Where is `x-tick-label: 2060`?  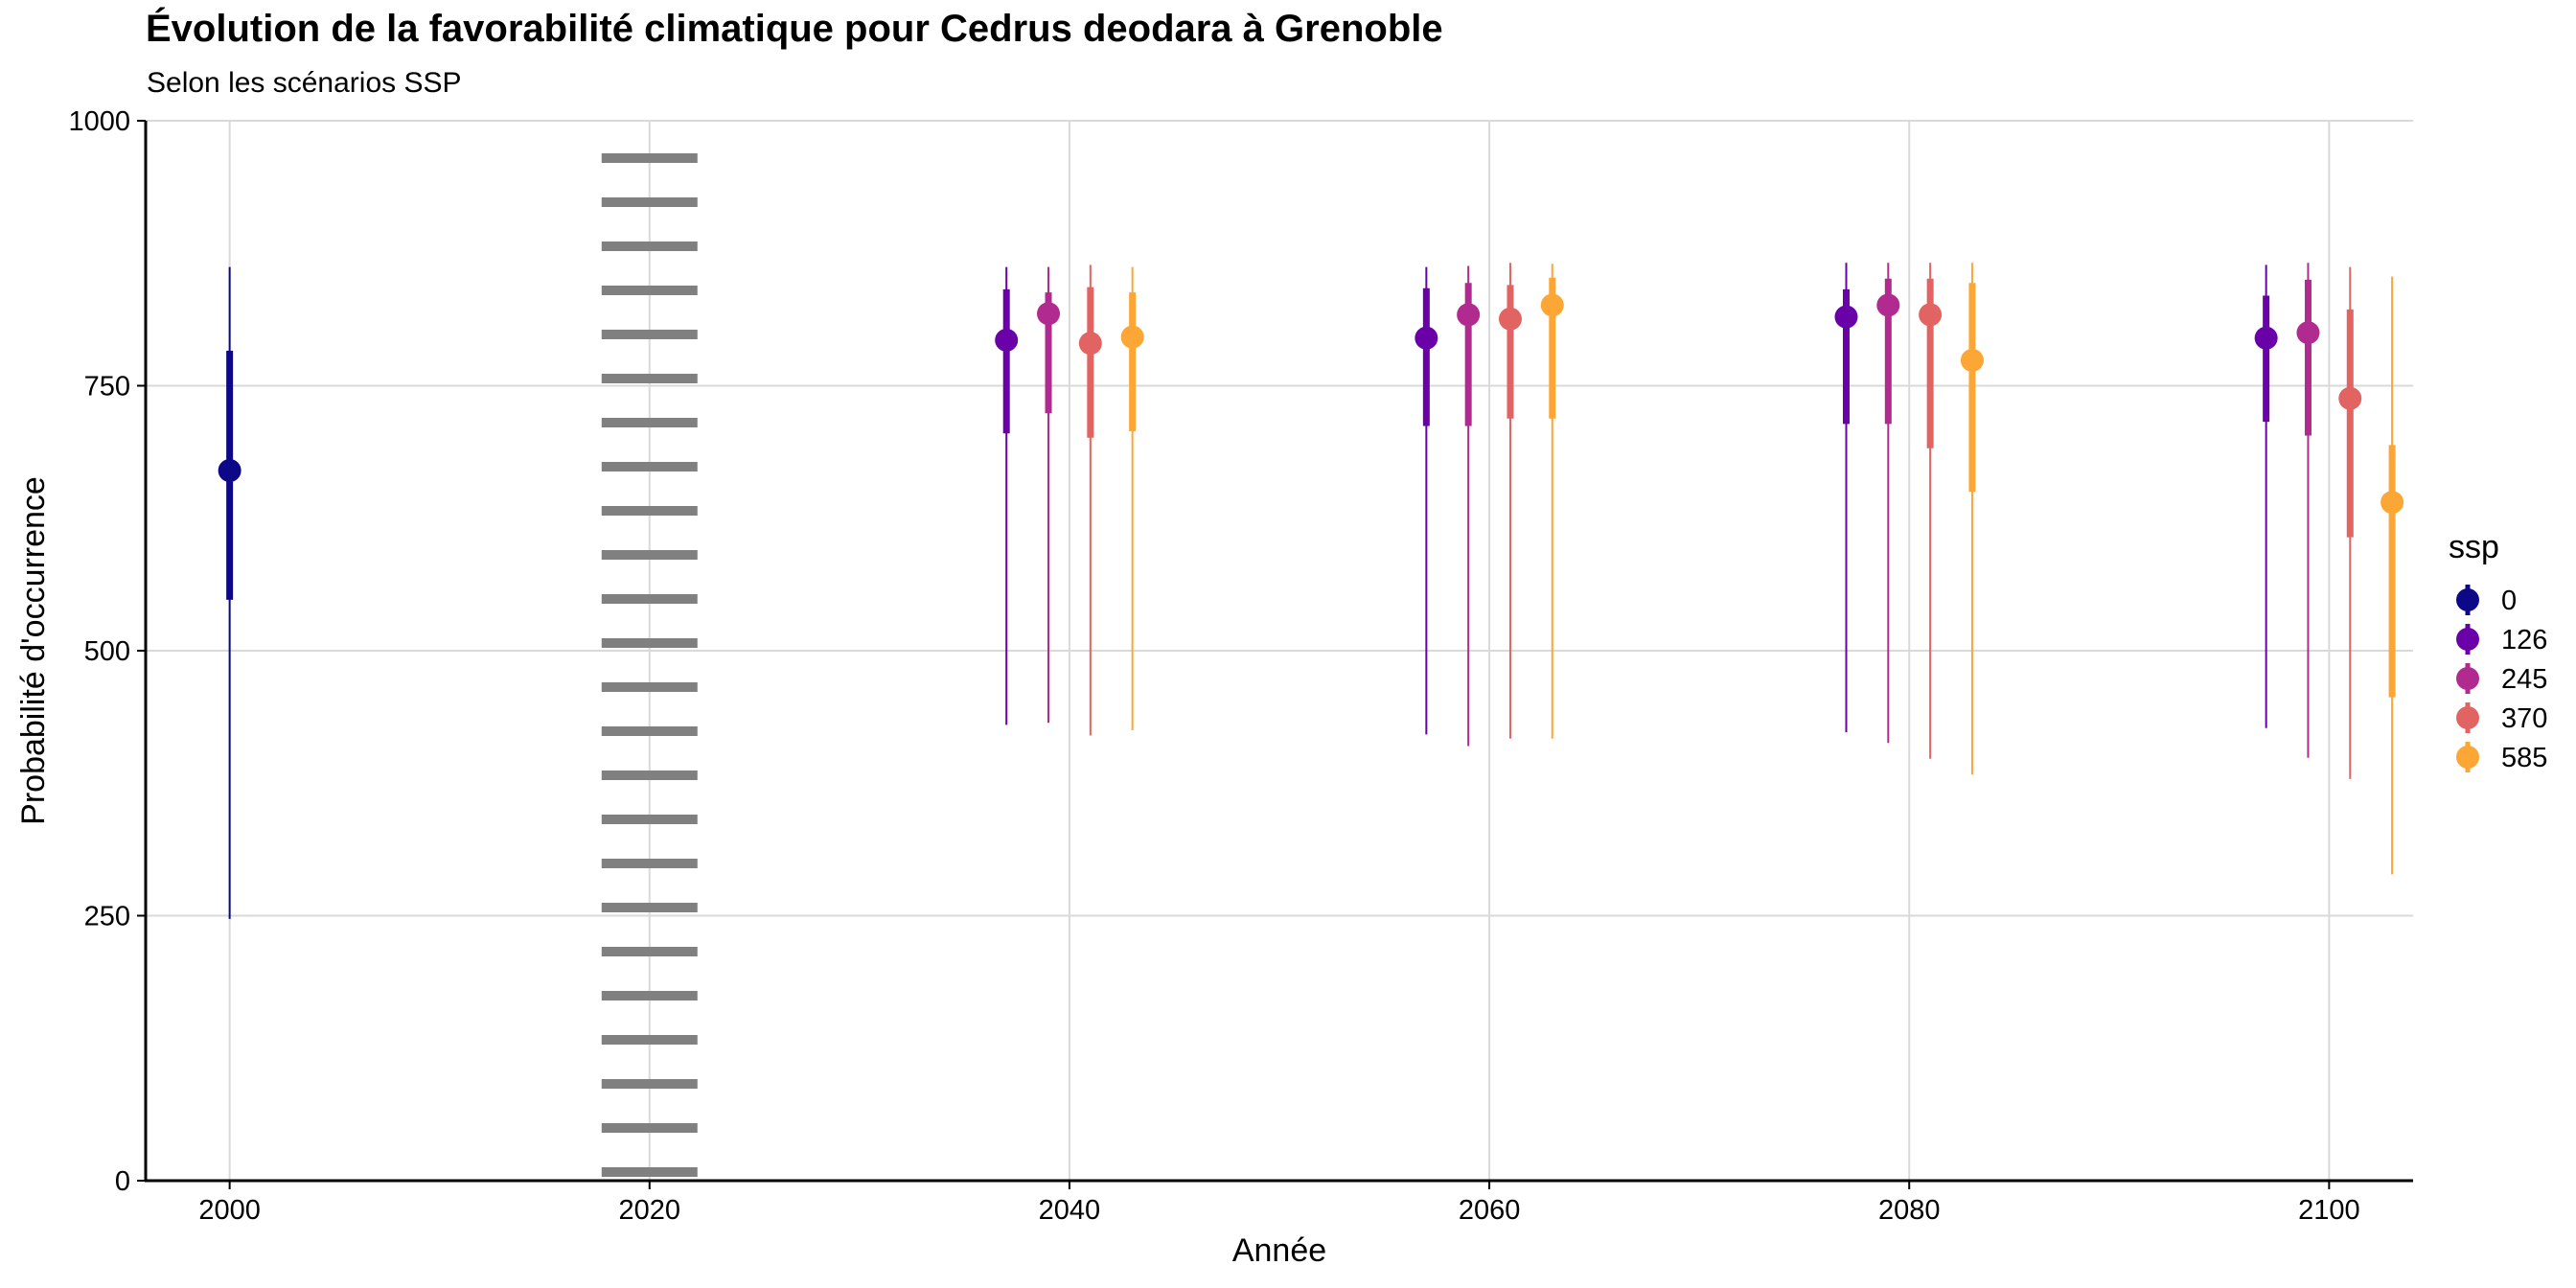 x-tick-label: 2060 is located at coordinates (1490, 1210).